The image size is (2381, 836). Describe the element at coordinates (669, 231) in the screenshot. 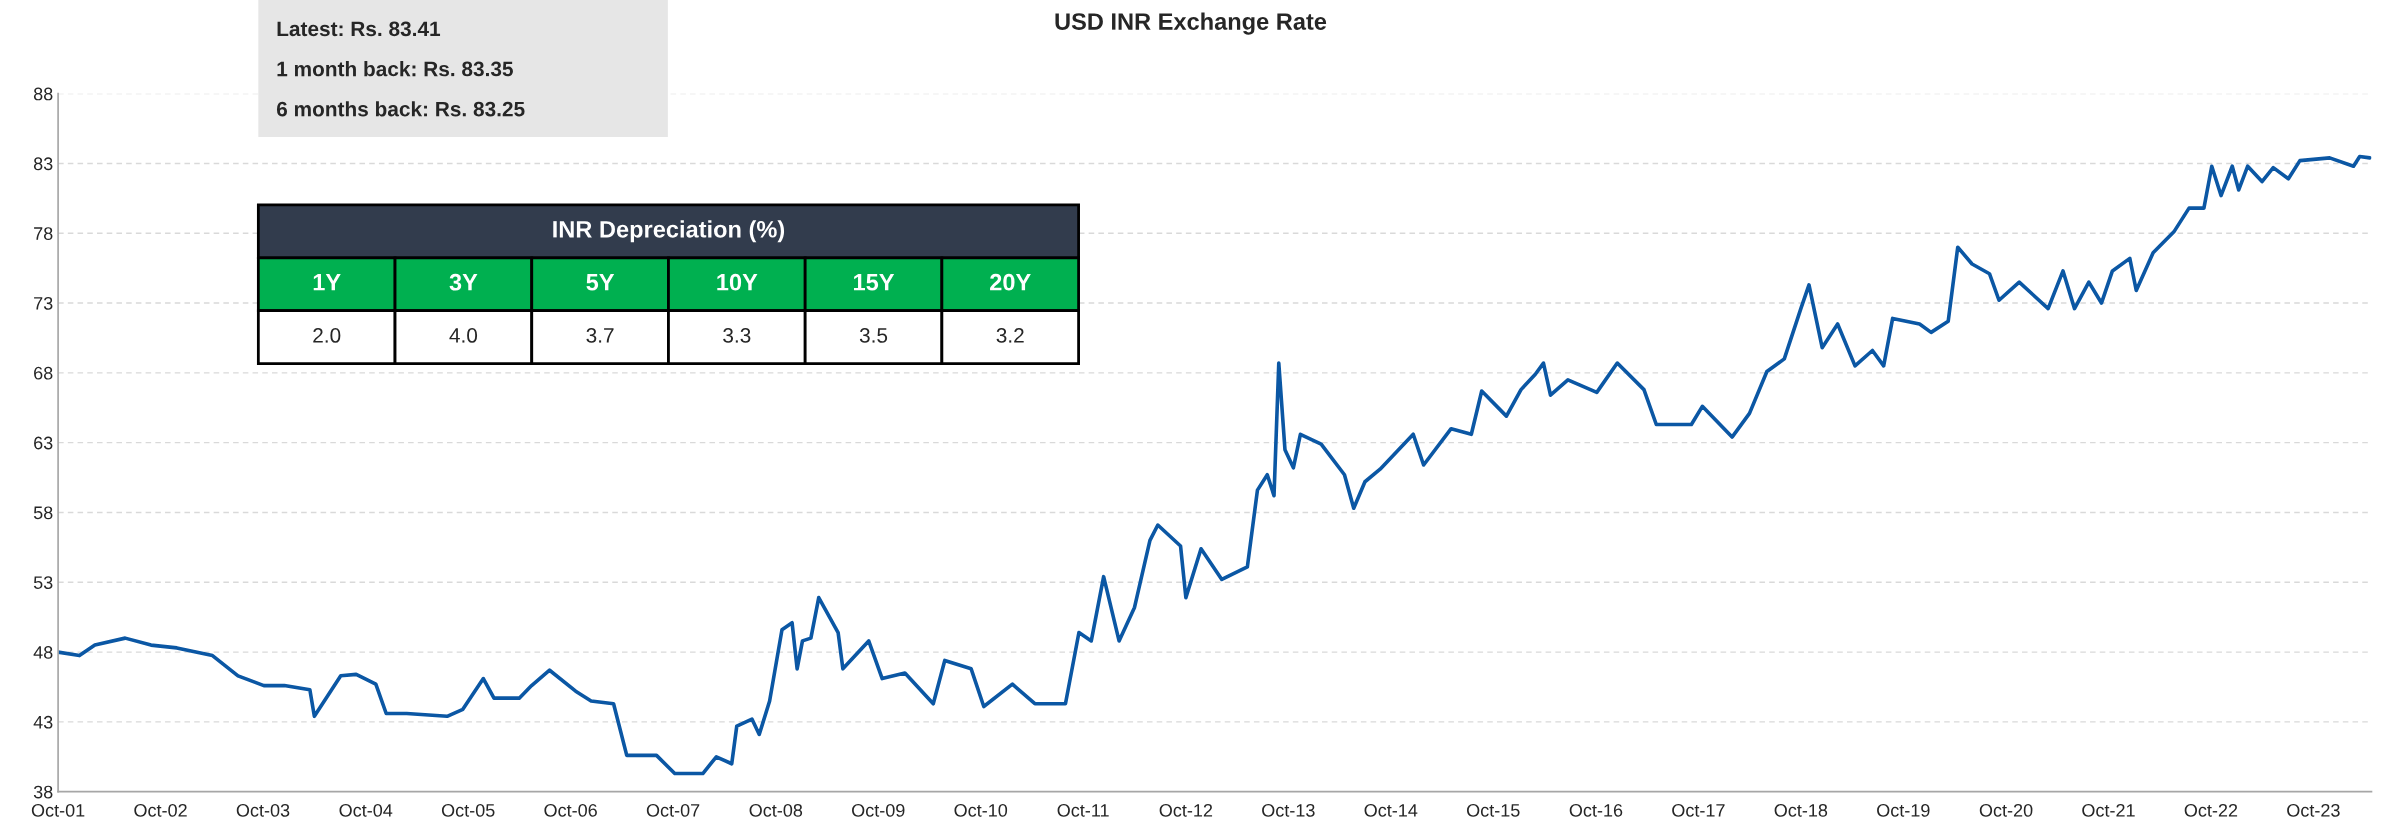

I see `annotation: INR Depreciation (%)` at that location.